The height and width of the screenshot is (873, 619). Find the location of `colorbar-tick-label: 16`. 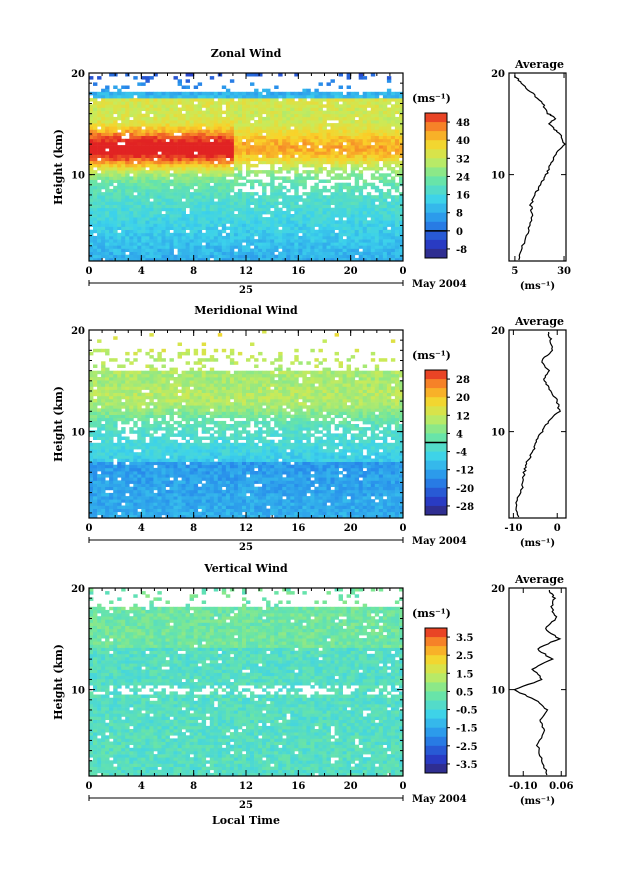

colorbar-tick-label: 16 is located at coordinates (463, 196).